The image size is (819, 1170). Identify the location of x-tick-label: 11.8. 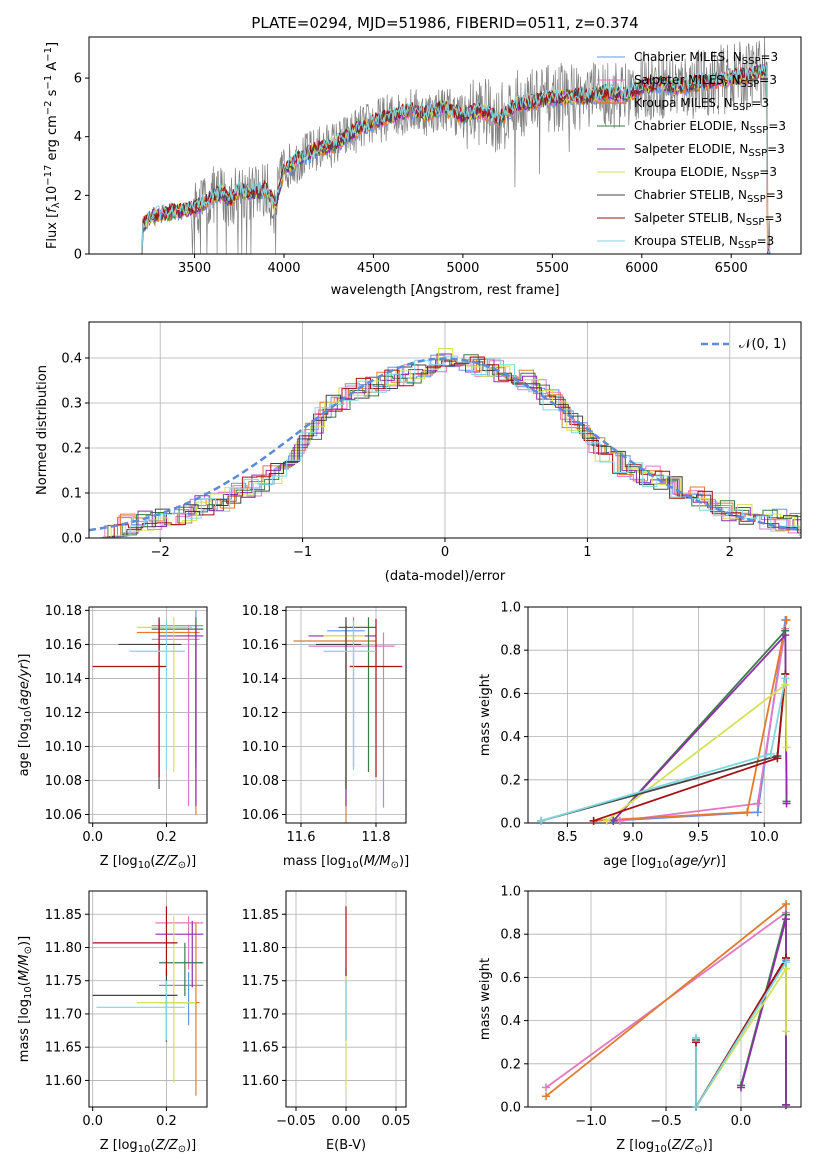
(376, 837).